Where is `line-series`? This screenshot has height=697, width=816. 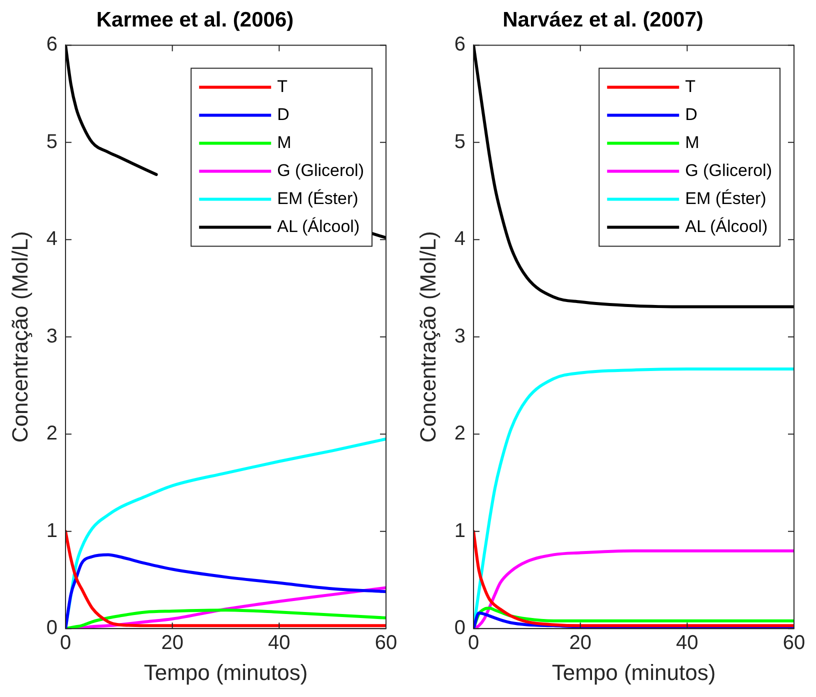
line-series is located at coordinates (634, 176).